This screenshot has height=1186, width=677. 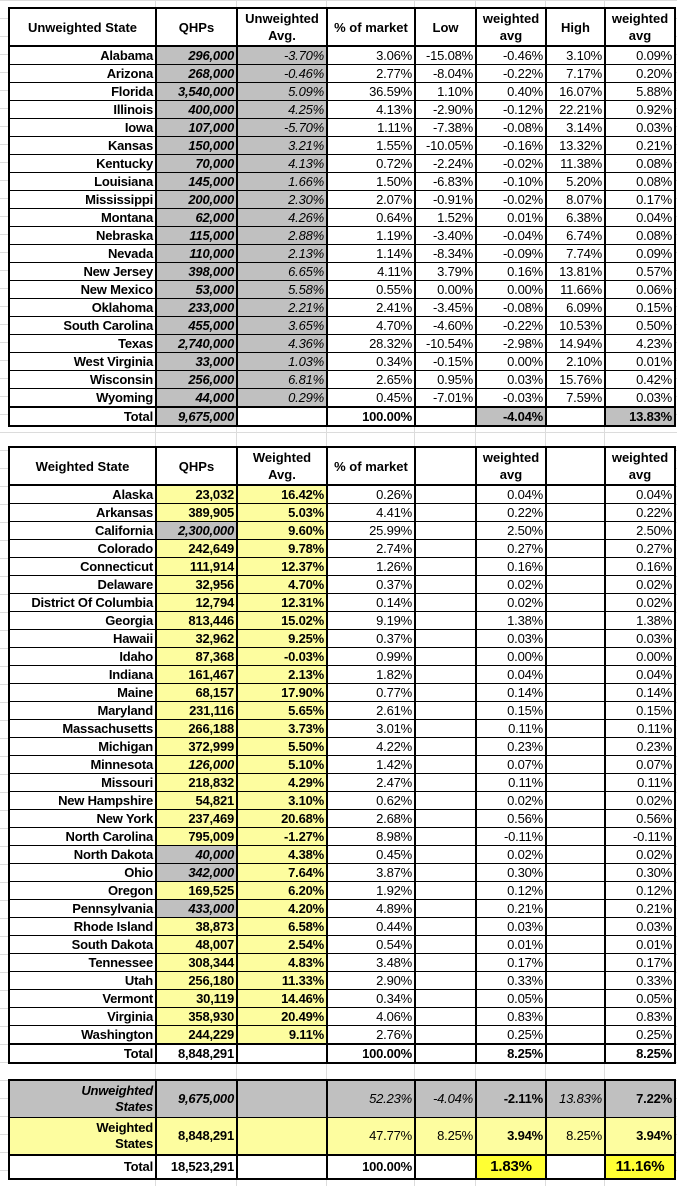 What do you see at coordinates (282, 1034) in the screenshot?
I see `avg-cell: 9.11%` at bounding box center [282, 1034].